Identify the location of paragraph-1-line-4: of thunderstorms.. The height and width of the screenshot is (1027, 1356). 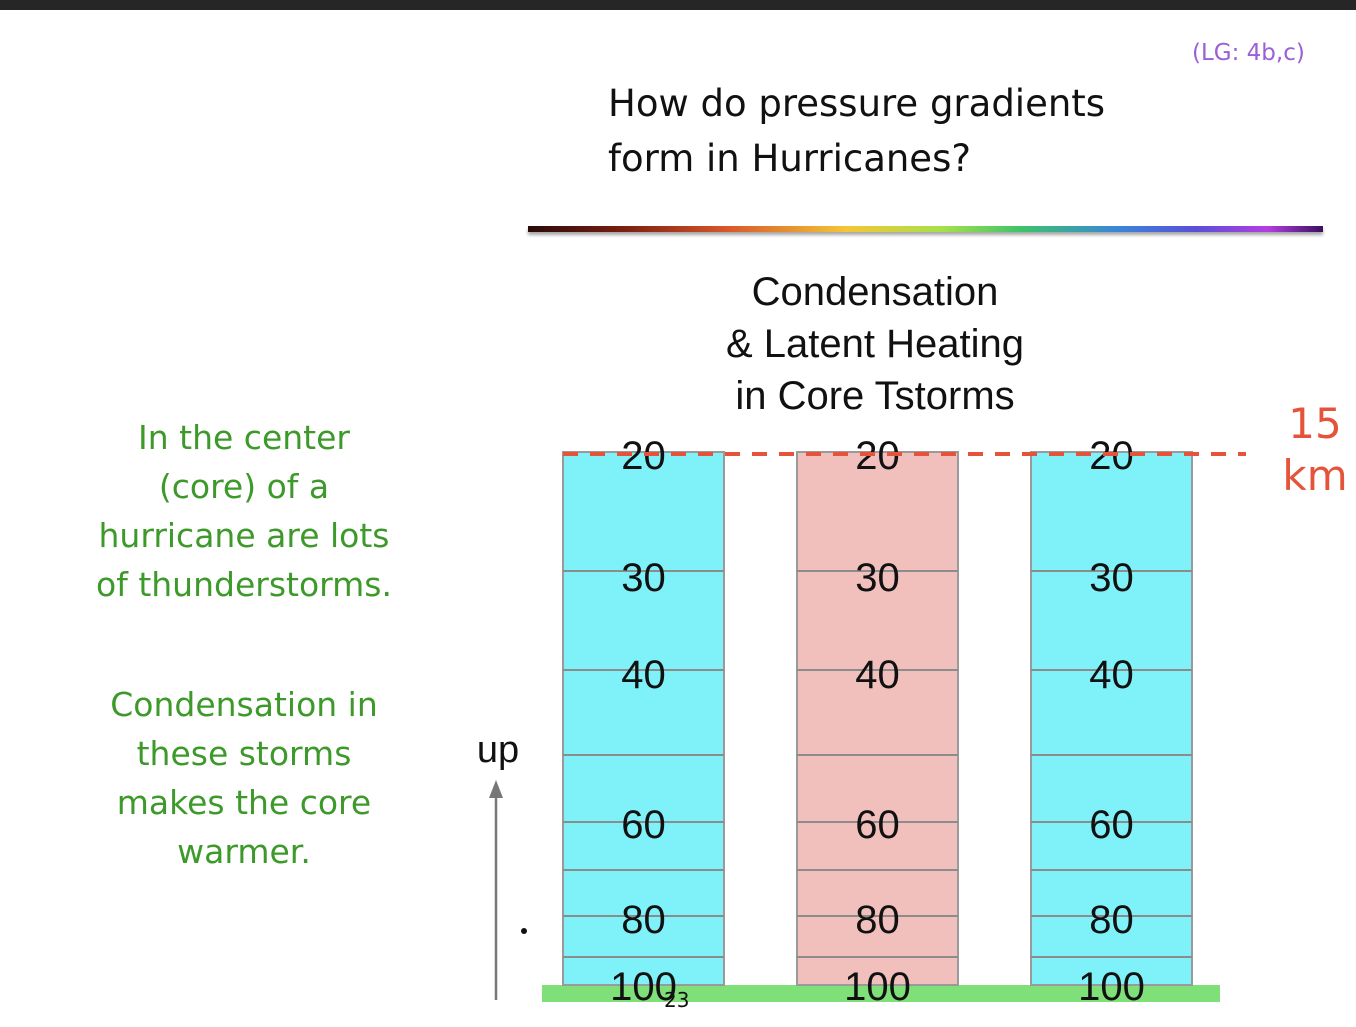
(244, 584).